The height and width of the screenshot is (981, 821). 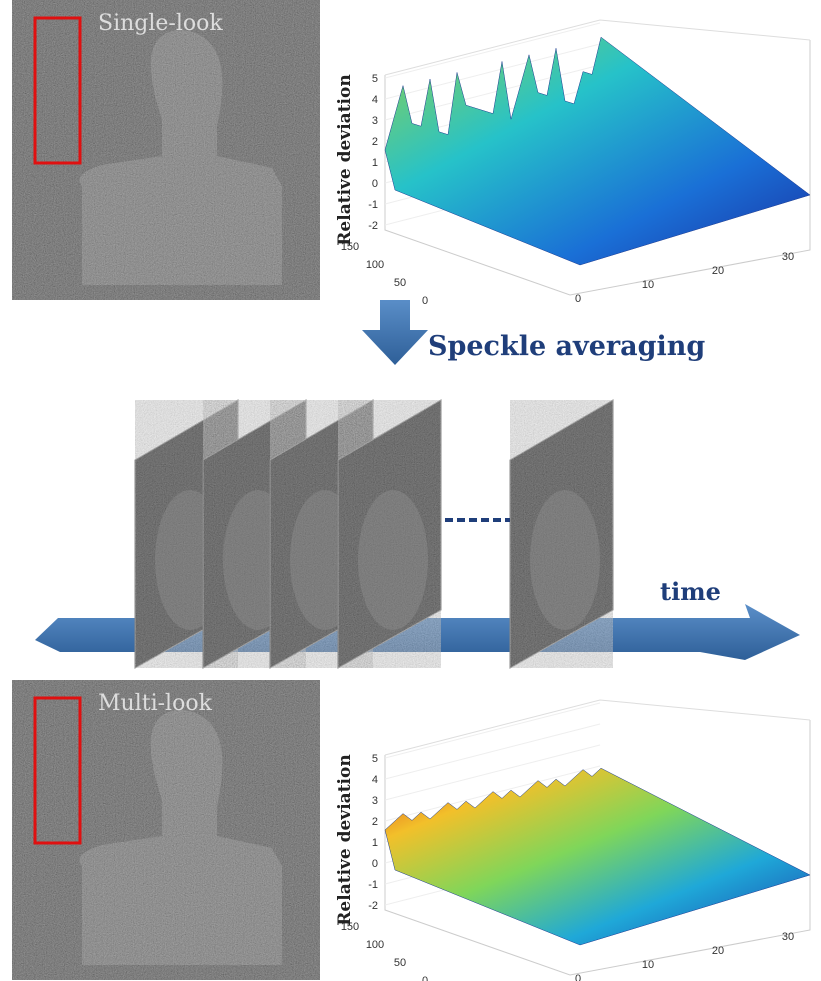 I want to click on image-label: Single-look, so click(x=160, y=23).